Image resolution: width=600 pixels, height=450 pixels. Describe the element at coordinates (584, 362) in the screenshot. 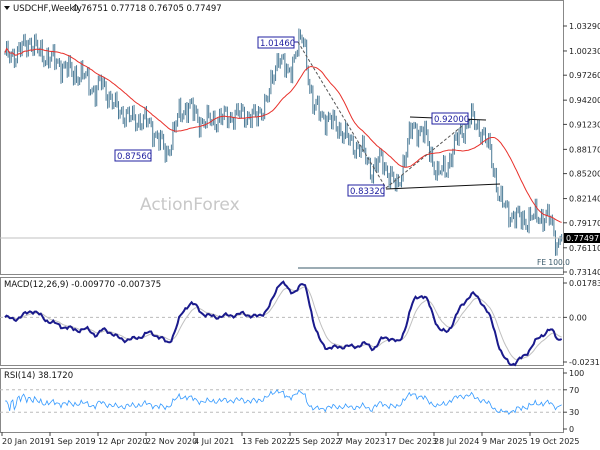

I see `macd-tick-label: -0.023159` at that location.